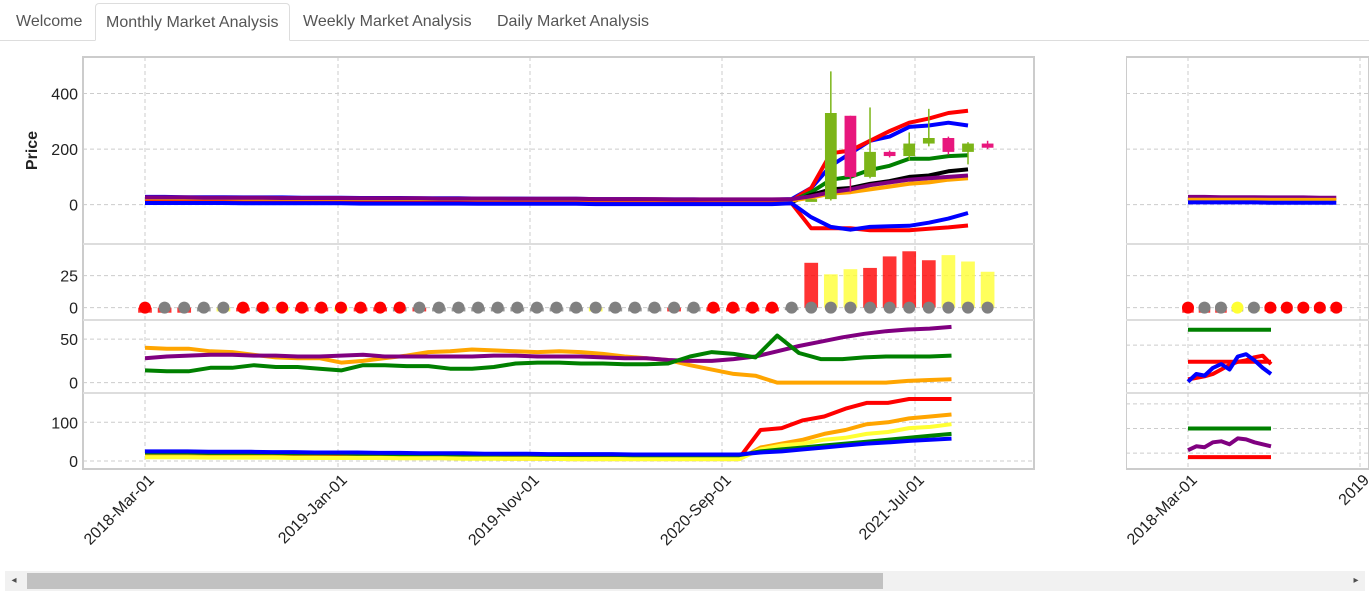  I want to click on x-tick-label: 2019-Jan-01, so click(313, 510).